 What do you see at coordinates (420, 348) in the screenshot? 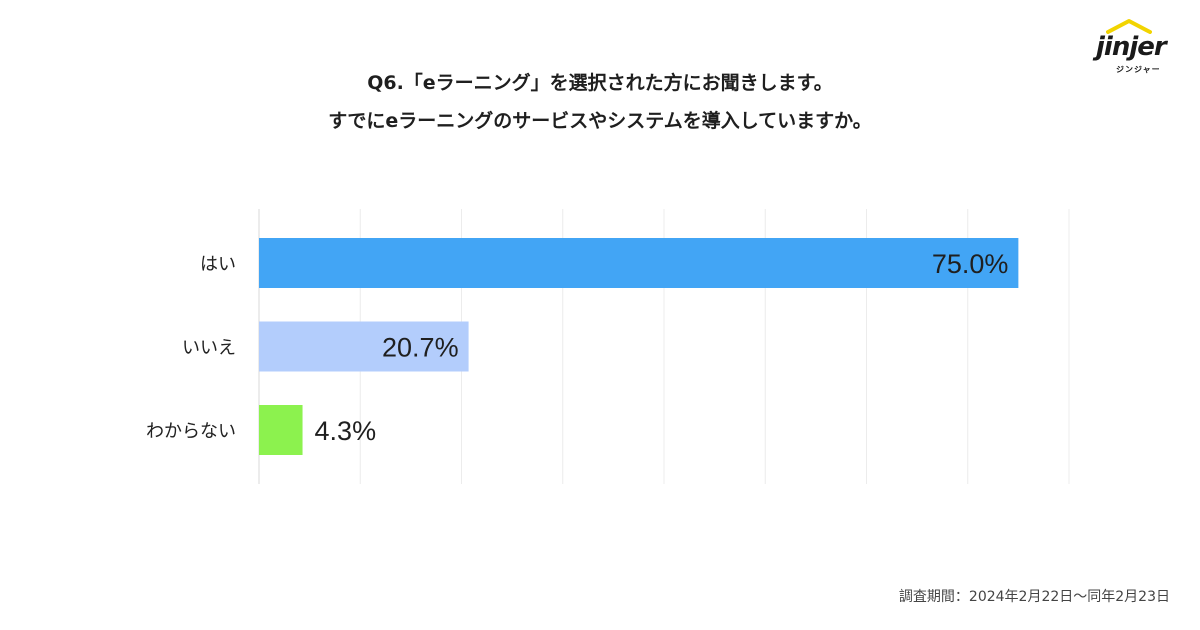
I see `data-label: 20.7%` at bounding box center [420, 348].